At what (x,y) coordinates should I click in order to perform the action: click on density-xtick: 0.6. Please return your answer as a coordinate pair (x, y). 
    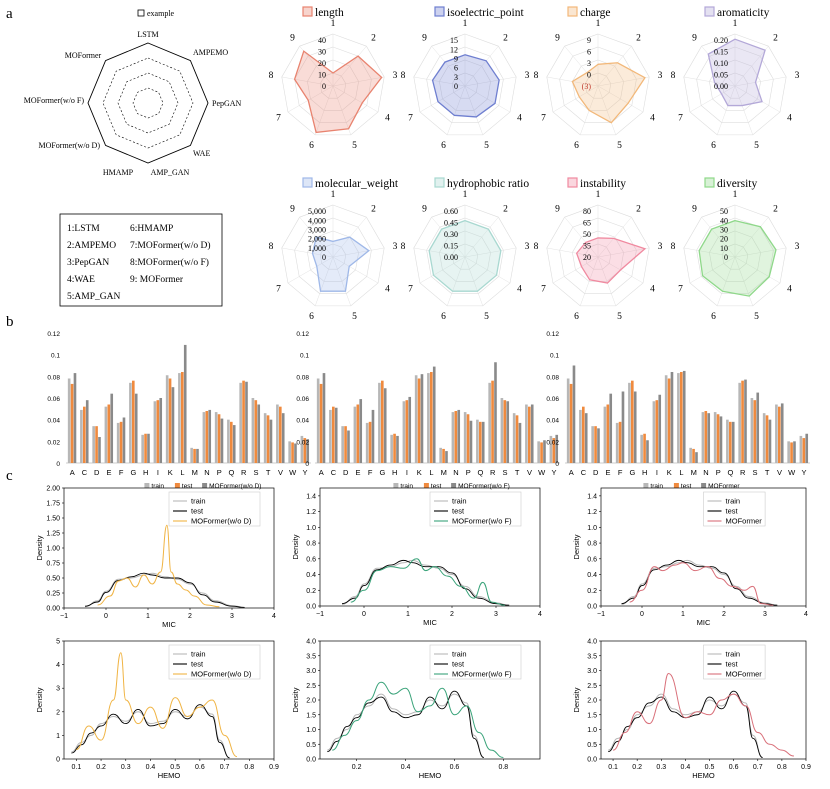
    Looking at the image, I should click on (455, 767).